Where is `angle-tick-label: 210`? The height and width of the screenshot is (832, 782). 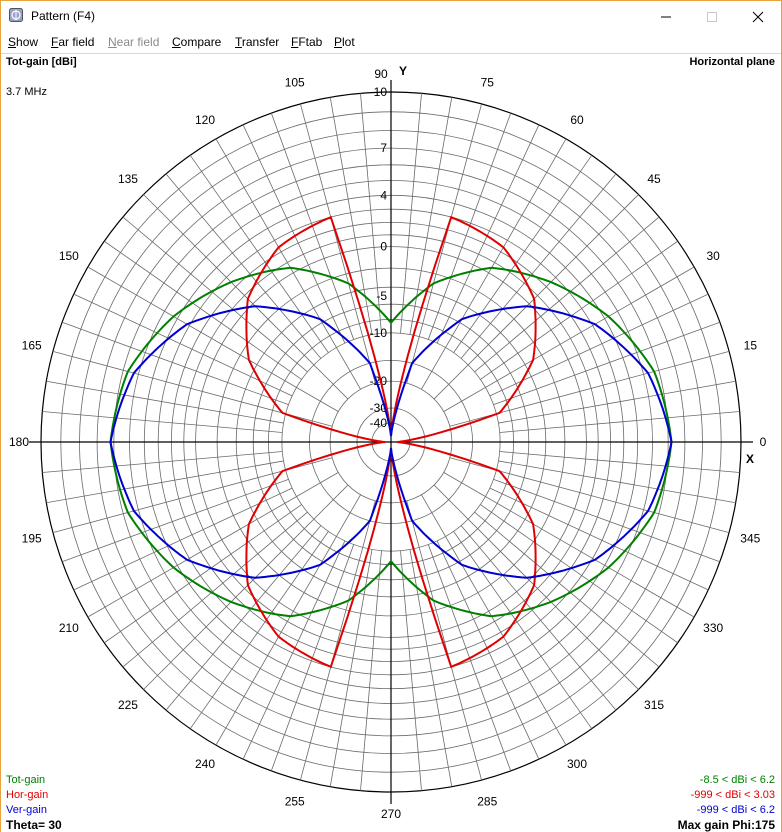
angle-tick-label: 210 is located at coordinates (69, 628).